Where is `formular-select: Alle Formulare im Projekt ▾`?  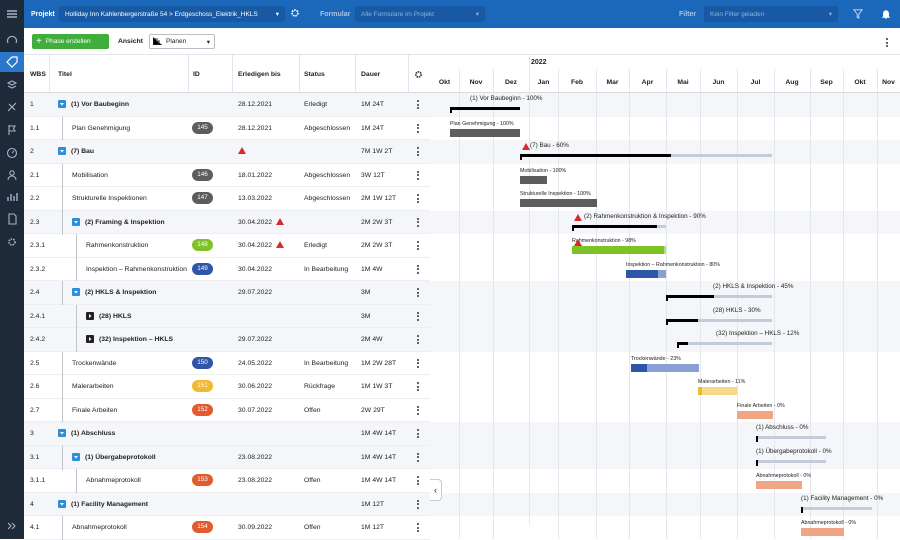
formular-select: Alle Formulare im Projekt ▾ is located at coordinates (420, 14).